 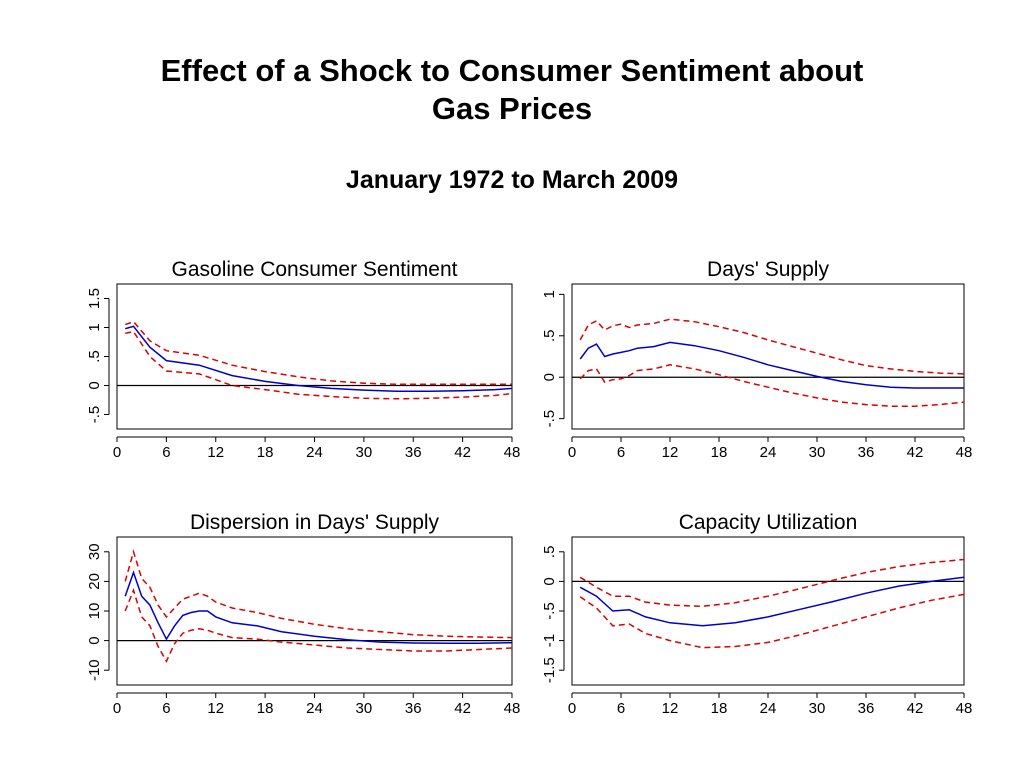 I want to click on y-tick-label: 30, so click(x=94, y=551).